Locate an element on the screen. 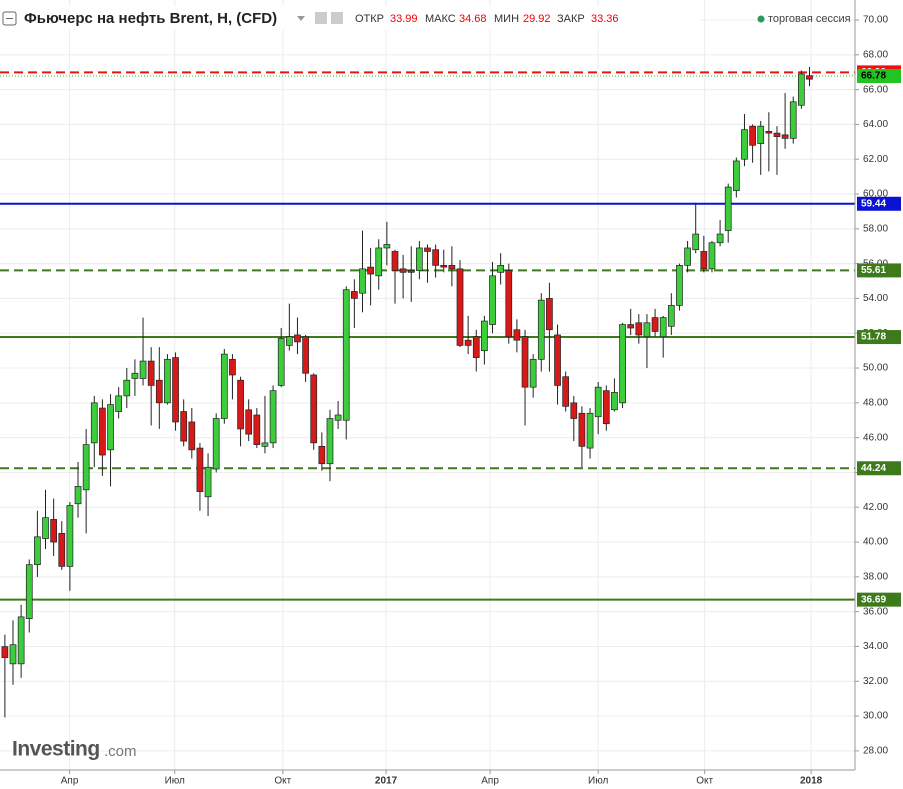 This screenshot has width=903, height=789. x-tick-label: 2018 is located at coordinates (811, 781).